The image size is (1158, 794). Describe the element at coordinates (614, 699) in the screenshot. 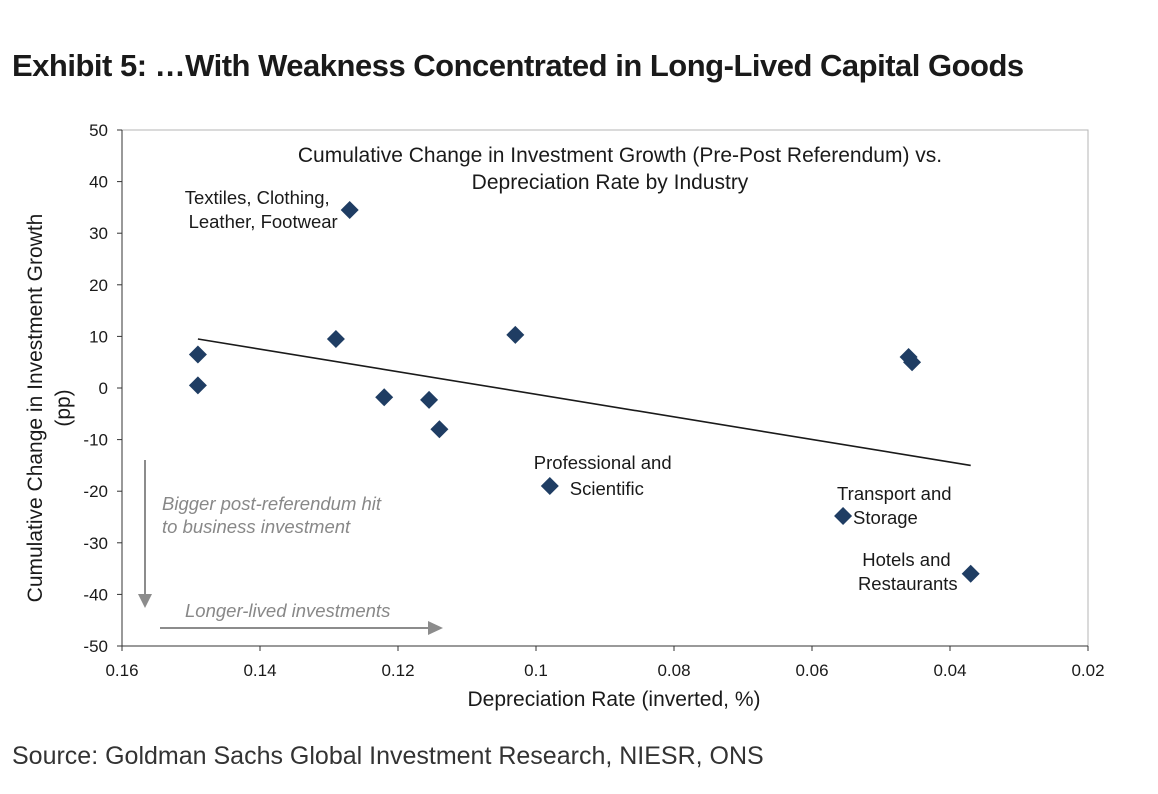

I see `x-axis-title: Depreciation Rate (inverted, %)` at that location.